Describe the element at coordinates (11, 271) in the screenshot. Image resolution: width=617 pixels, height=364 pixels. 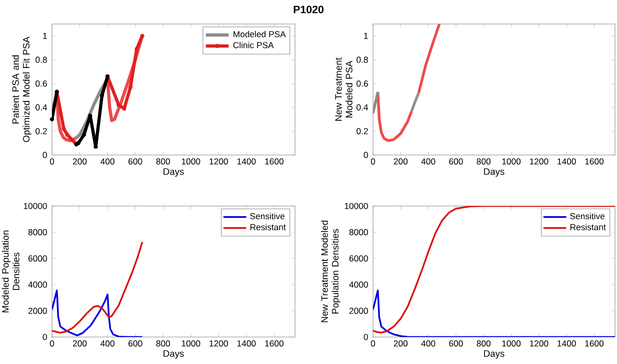
I see `y-axis-title: Modeled Population Densities` at that location.